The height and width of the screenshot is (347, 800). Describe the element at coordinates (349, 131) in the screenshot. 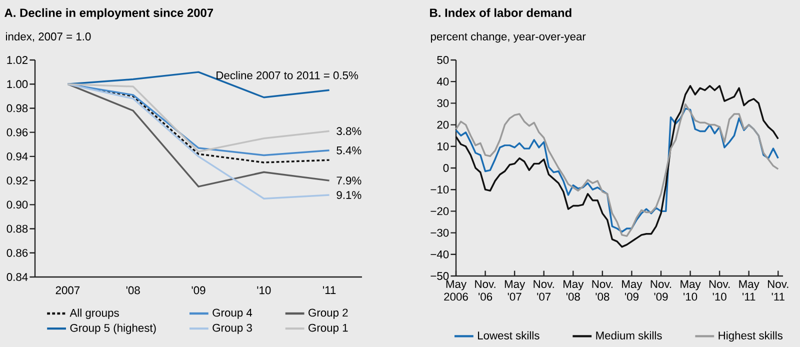

I see `annotation: 3.8%` at that location.